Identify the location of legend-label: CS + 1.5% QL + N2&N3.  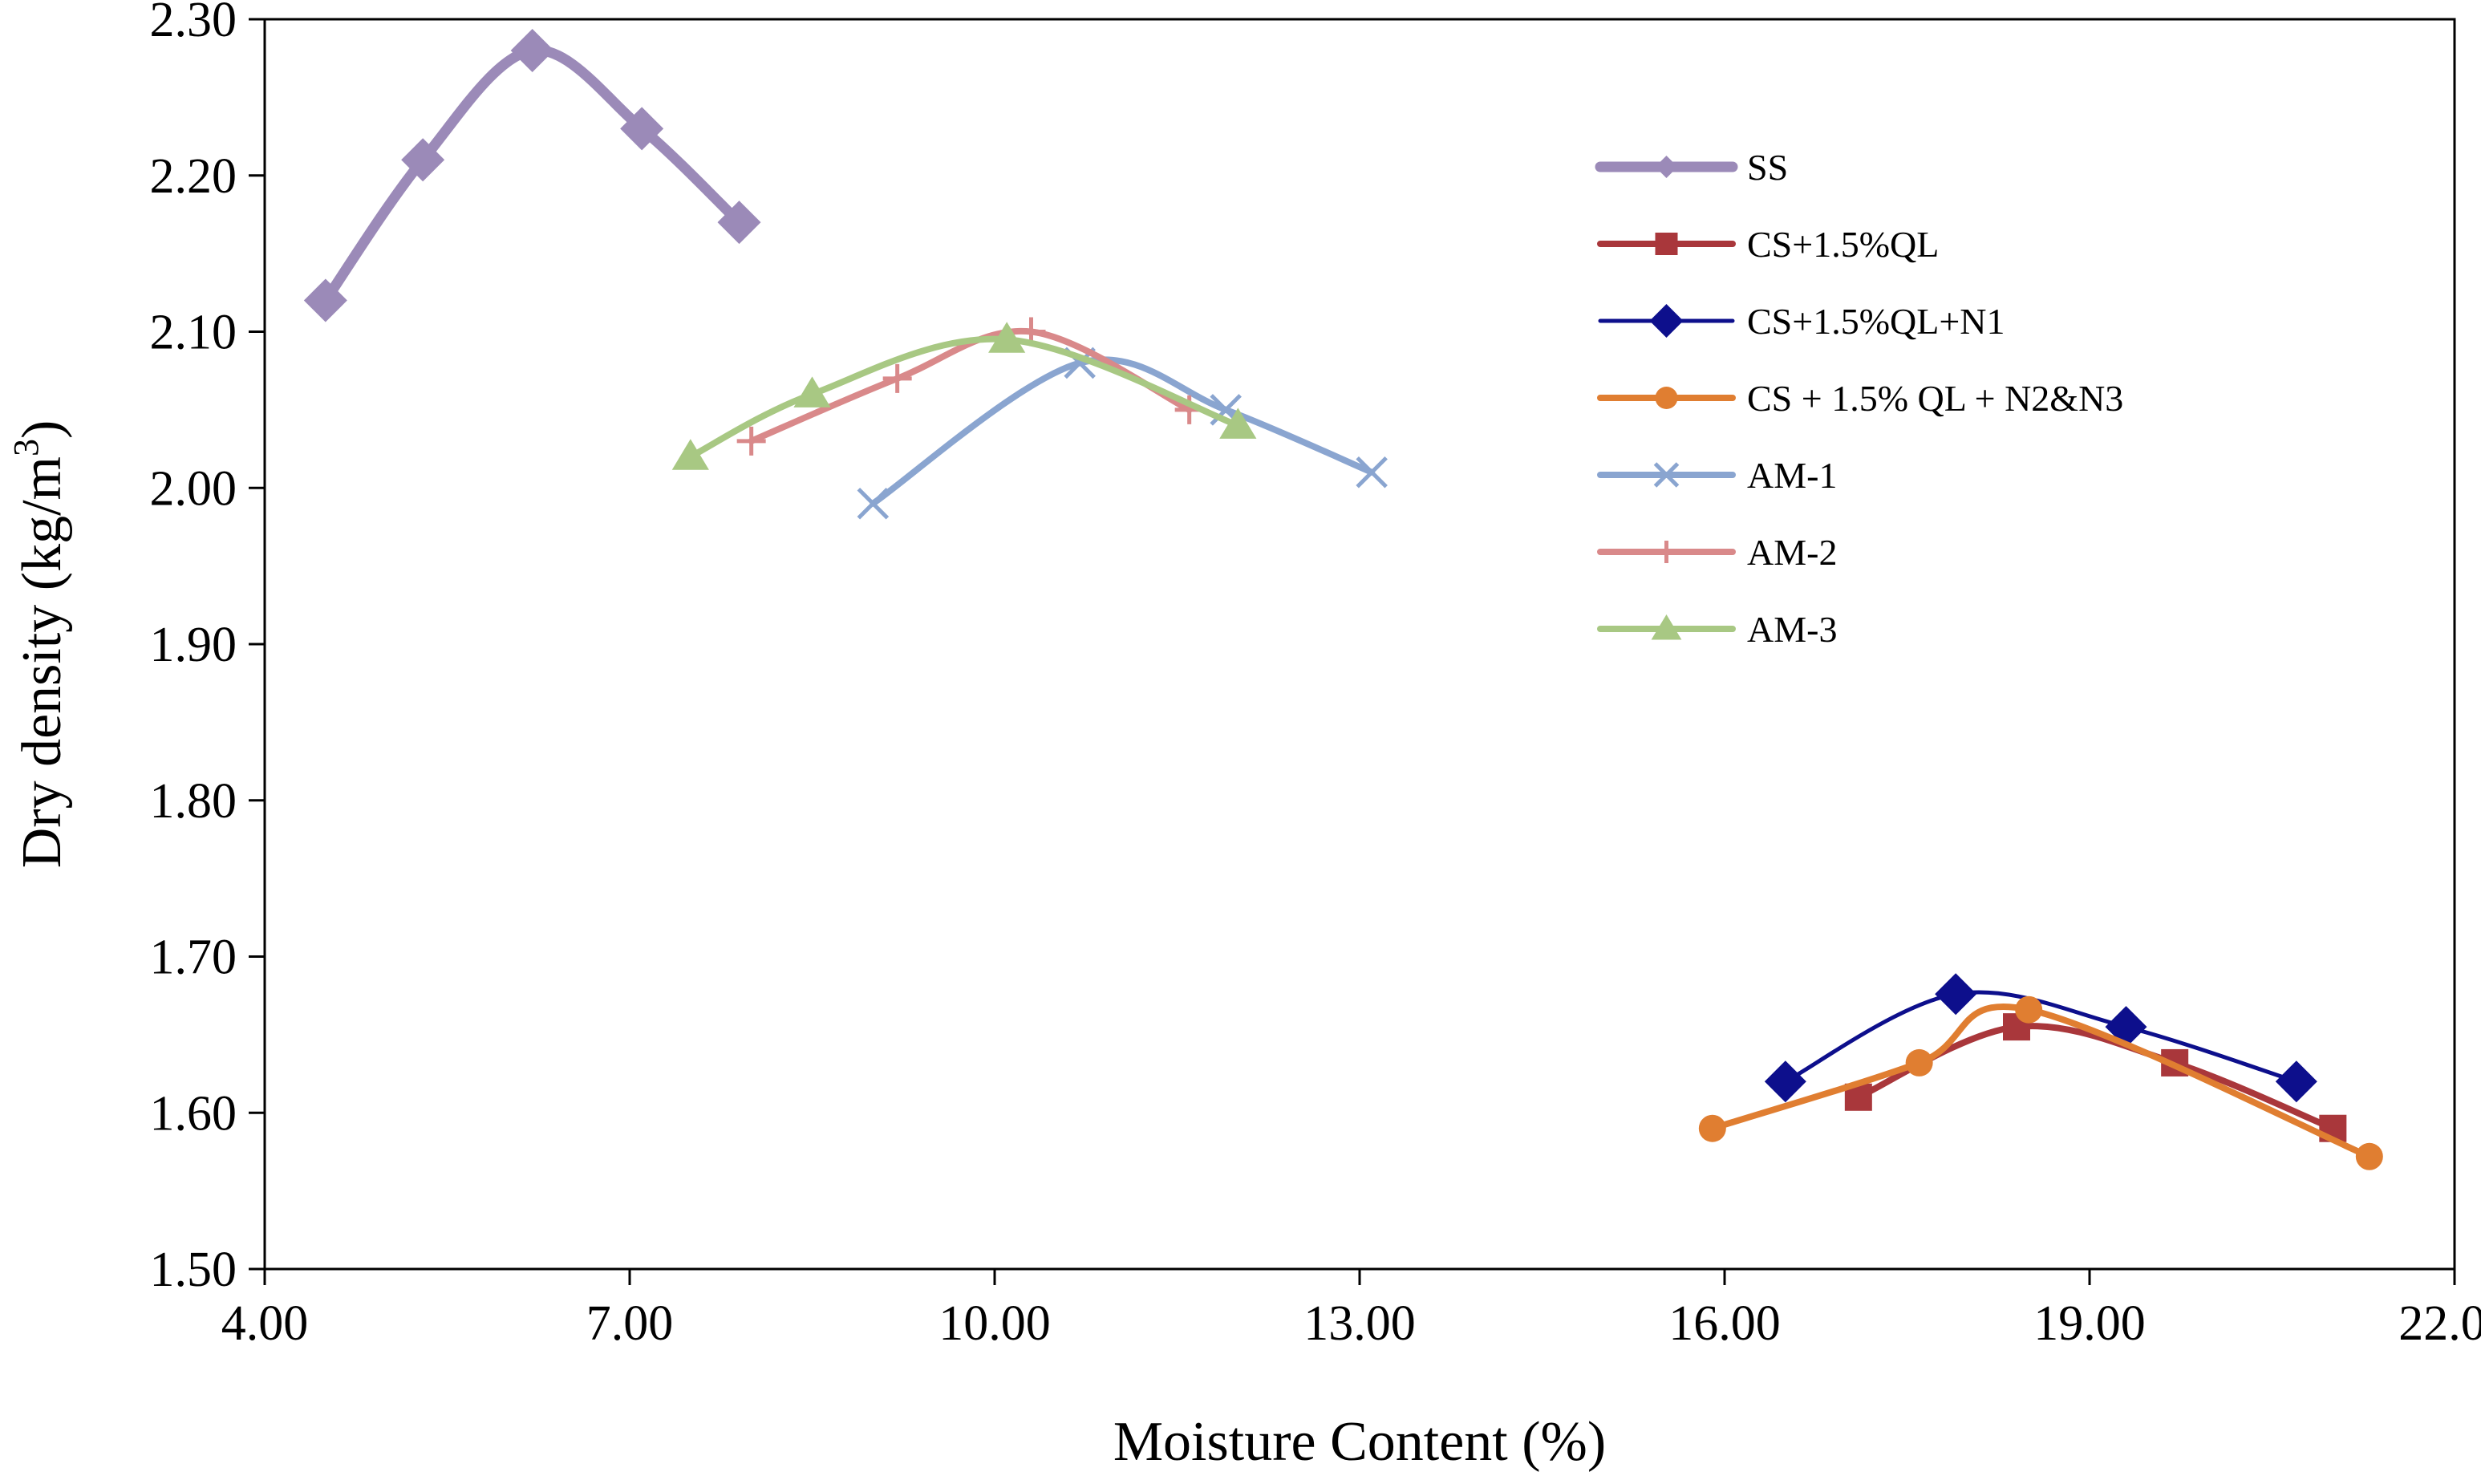
(1935, 398).